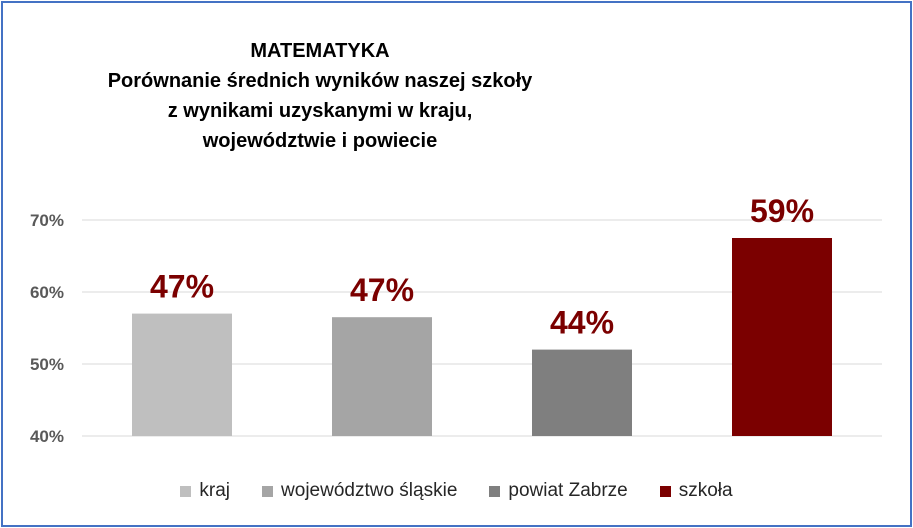  Describe the element at coordinates (320, 51) in the screenshot. I see `title-line-1: MATEMATYKA` at that location.